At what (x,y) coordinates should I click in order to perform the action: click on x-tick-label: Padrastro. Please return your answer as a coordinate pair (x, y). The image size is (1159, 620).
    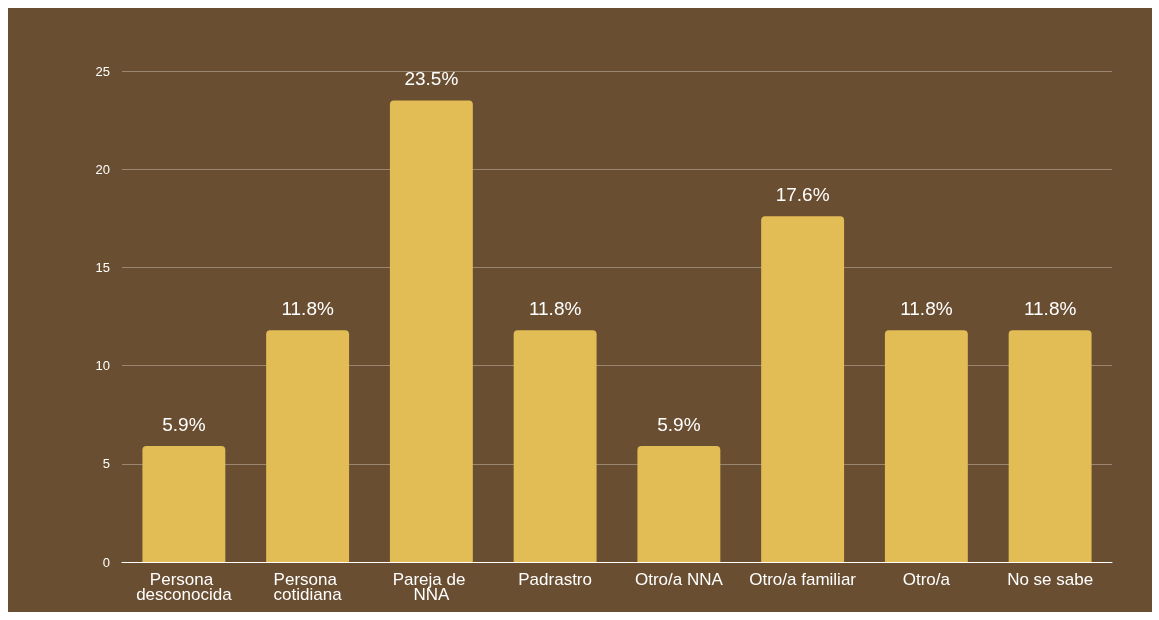
    Looking at the image, I should click on (555, 579).